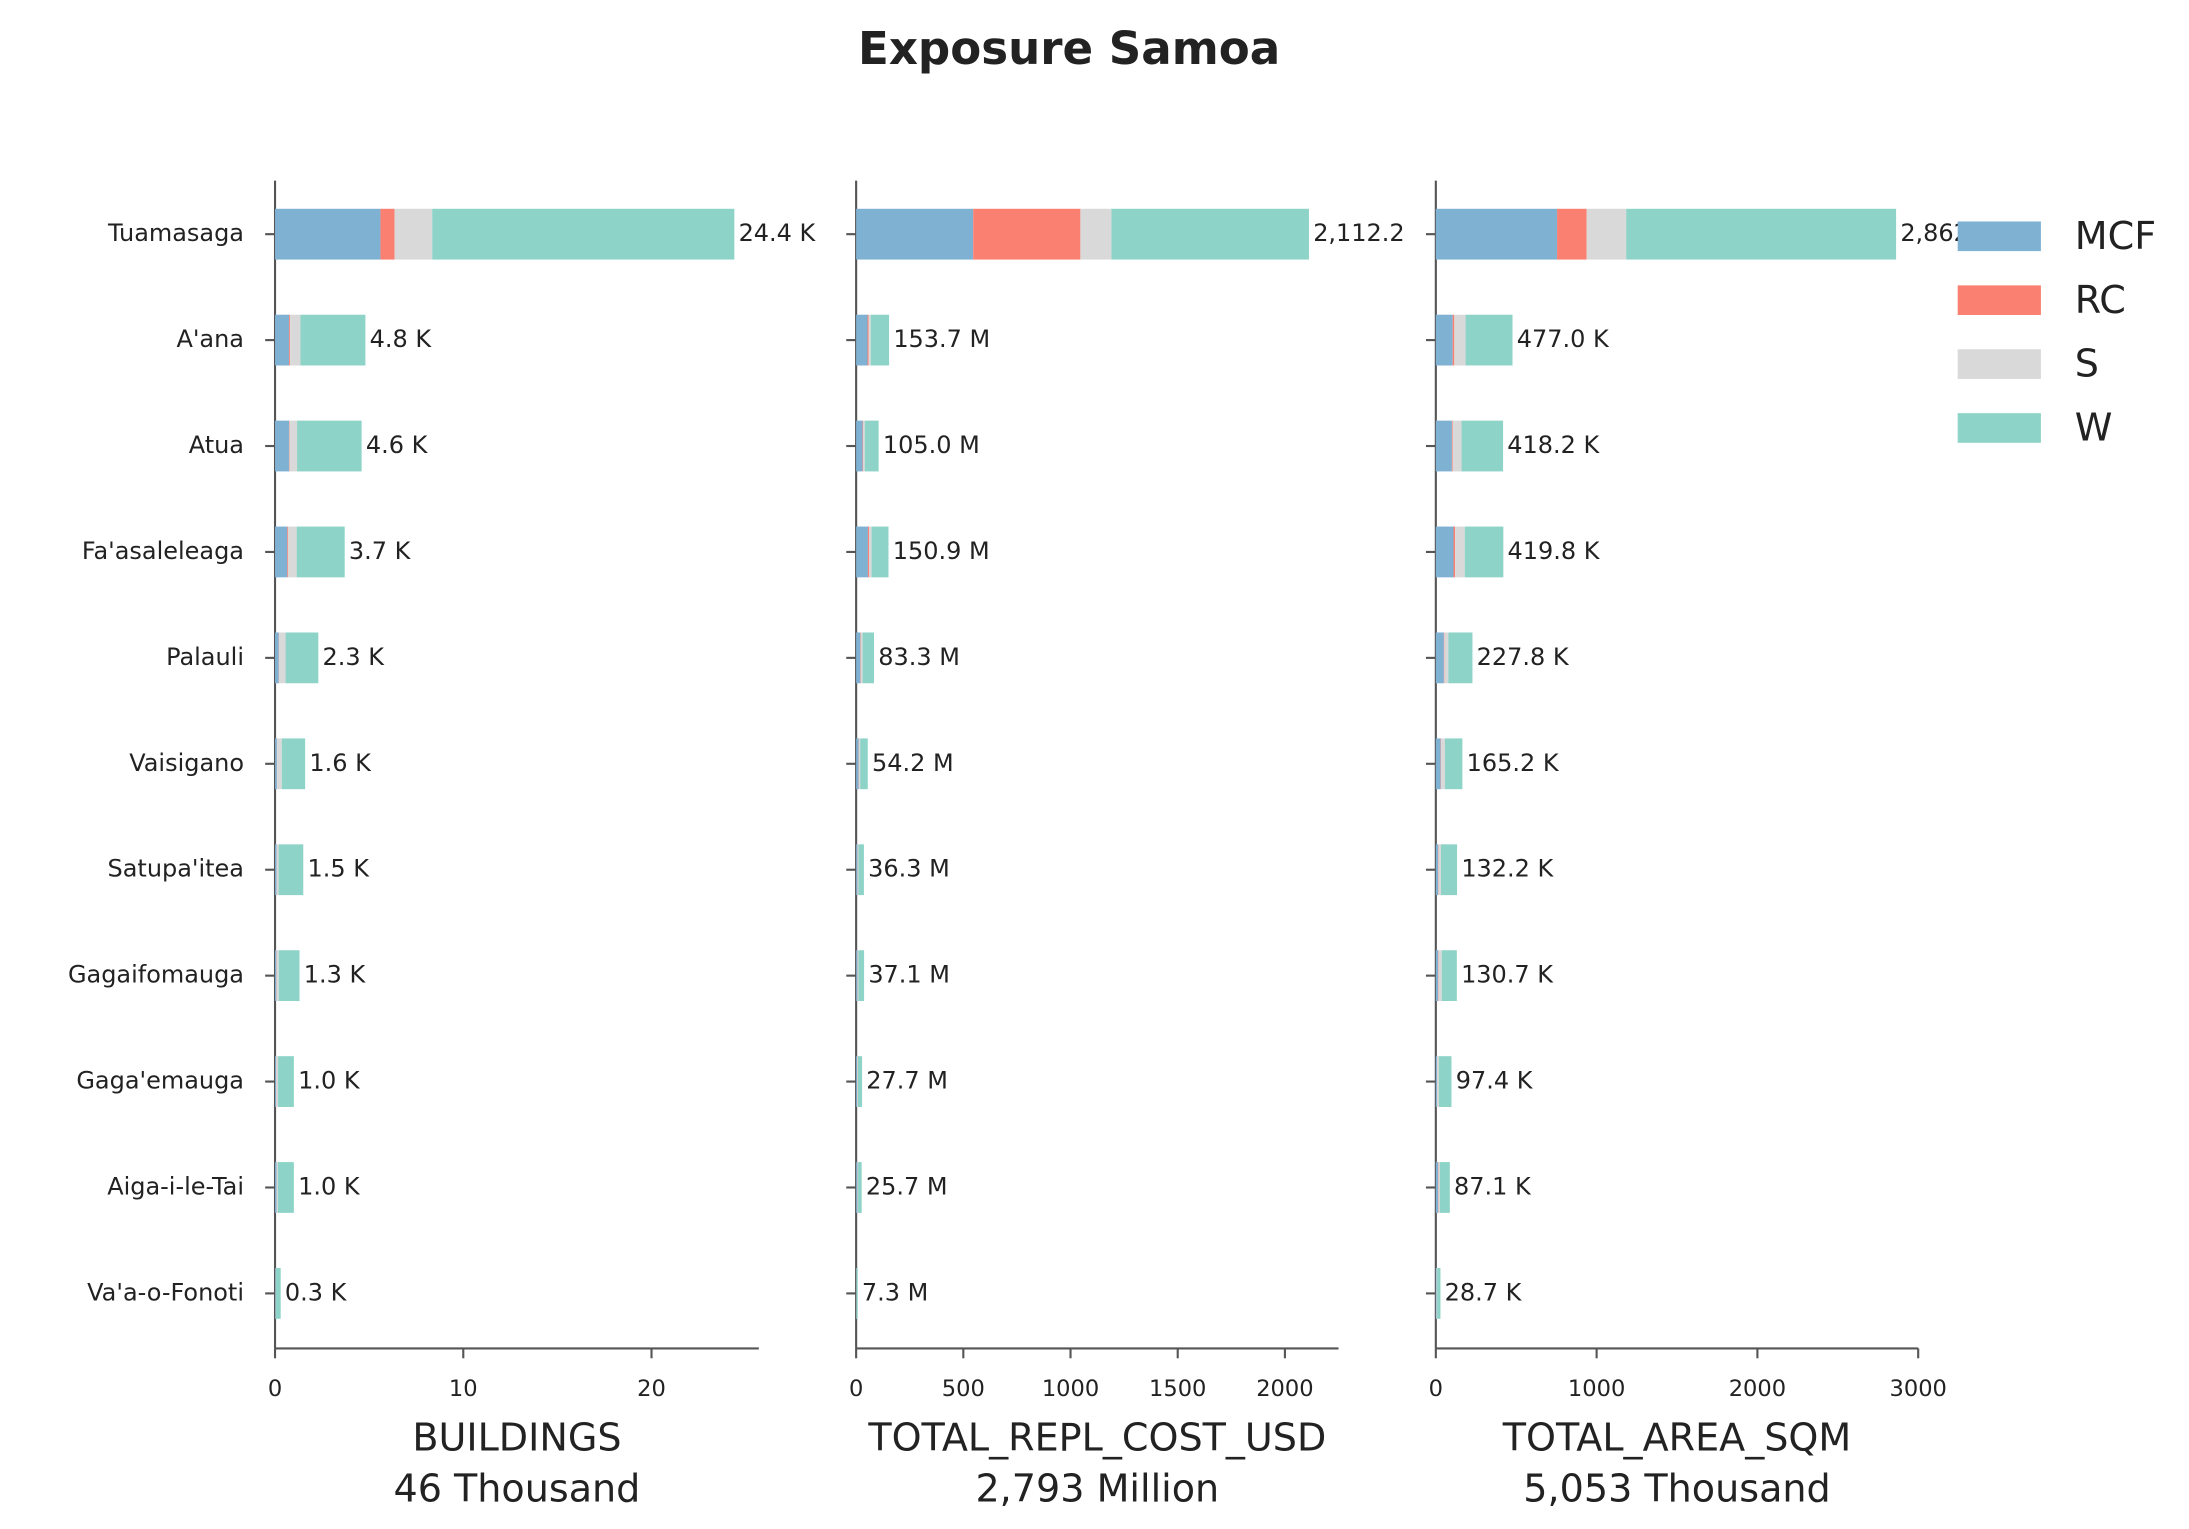  I want to click on value-label: 3.7 K, so click(380, 551).